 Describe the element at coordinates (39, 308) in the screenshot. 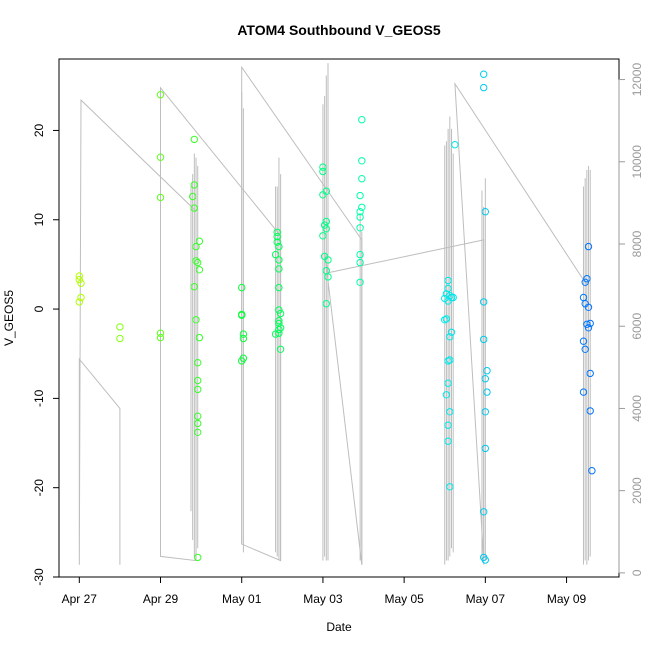

I see `y-tick-label: 0` at that location.